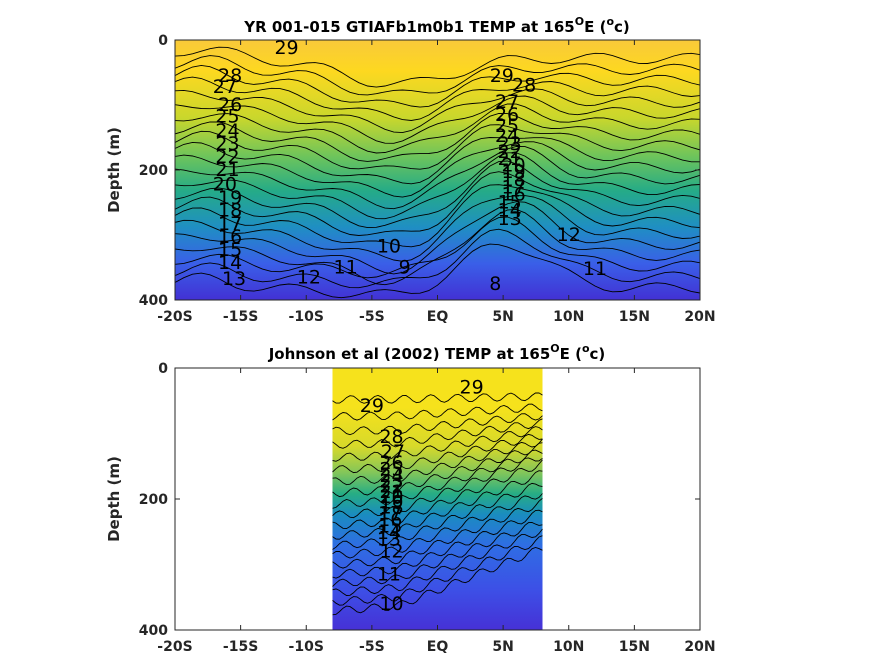 This screenshot has width=875, height=656. Describe the element at coordinates (595, 27) in the screenshot. I see `chart-title-tail: E (` at that location.